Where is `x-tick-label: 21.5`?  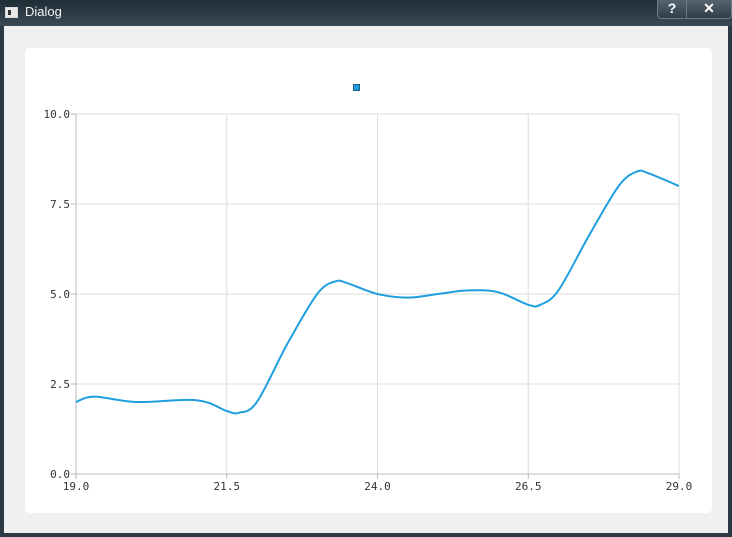 x-tick-label: 21.5 is located at coordinates (227, 486).